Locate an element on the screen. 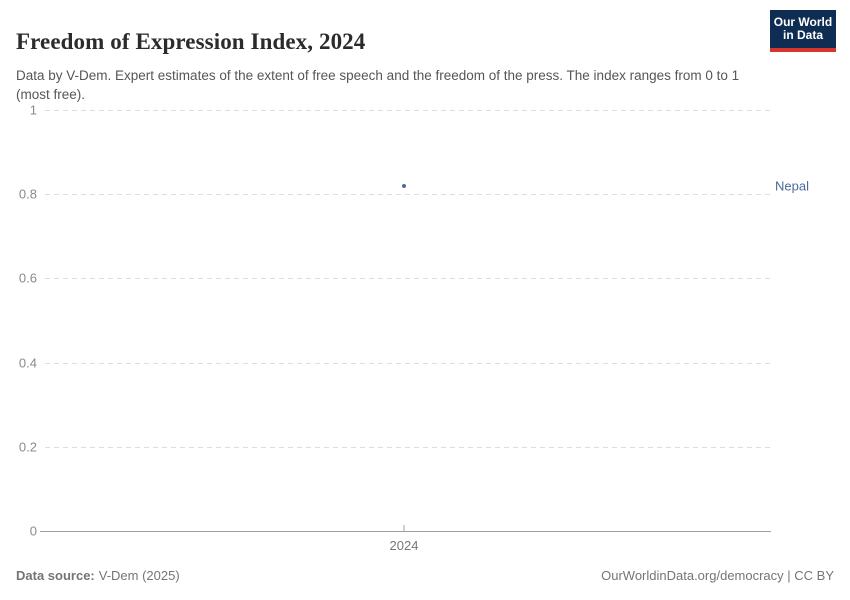  y-axis-tick-label: 0.4 is located at coordinates (27, 363).